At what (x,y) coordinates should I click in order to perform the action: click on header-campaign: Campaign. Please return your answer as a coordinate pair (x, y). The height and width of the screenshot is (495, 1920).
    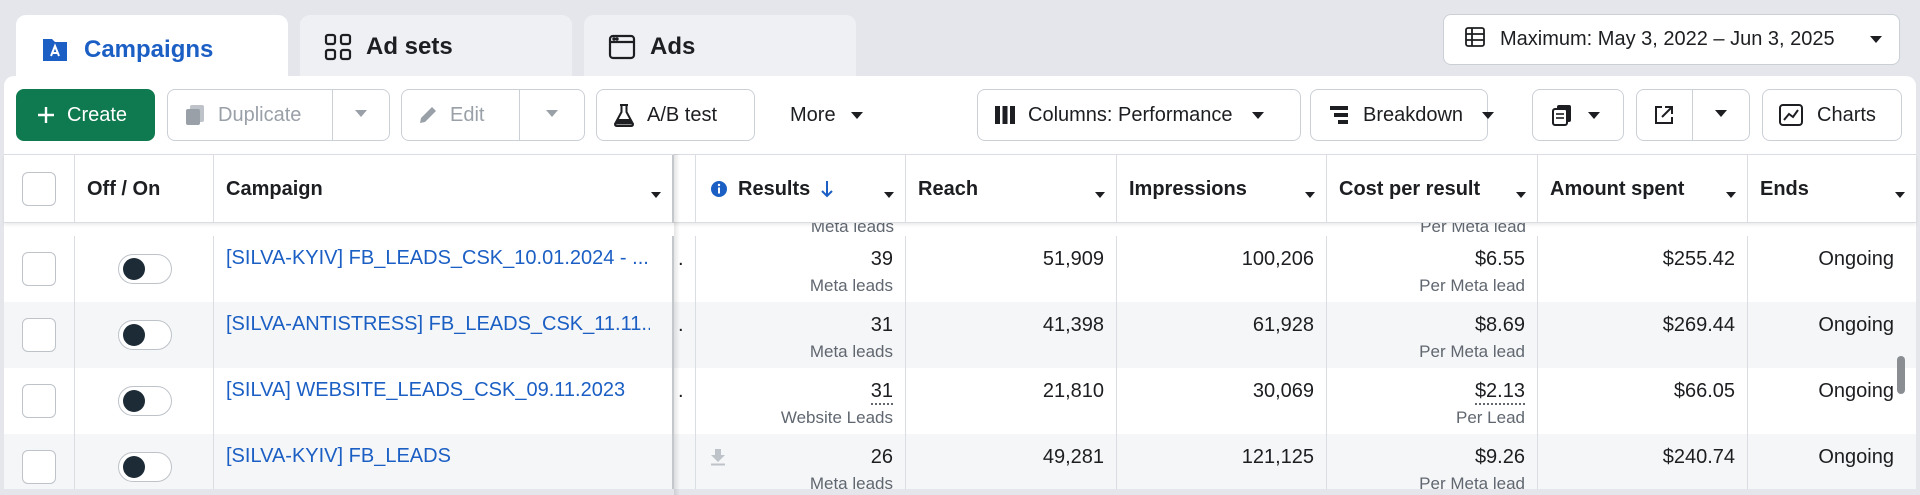
    Looking at the image, I should click on (444, 189).